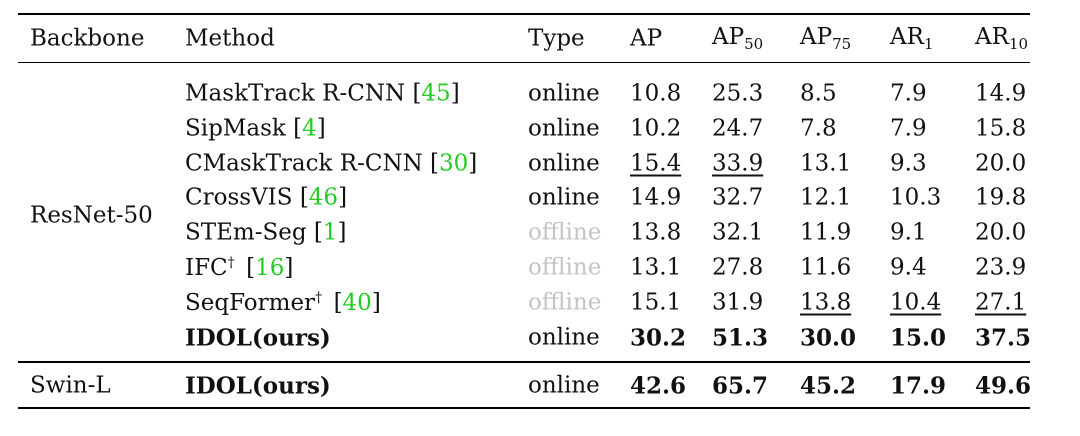 The height and width of the screenshot is (436, 1080). What do you see at coordinates (826, 267) in the screenshot?
I see `value-cell: 11.6` at bounding box center [826, 267].